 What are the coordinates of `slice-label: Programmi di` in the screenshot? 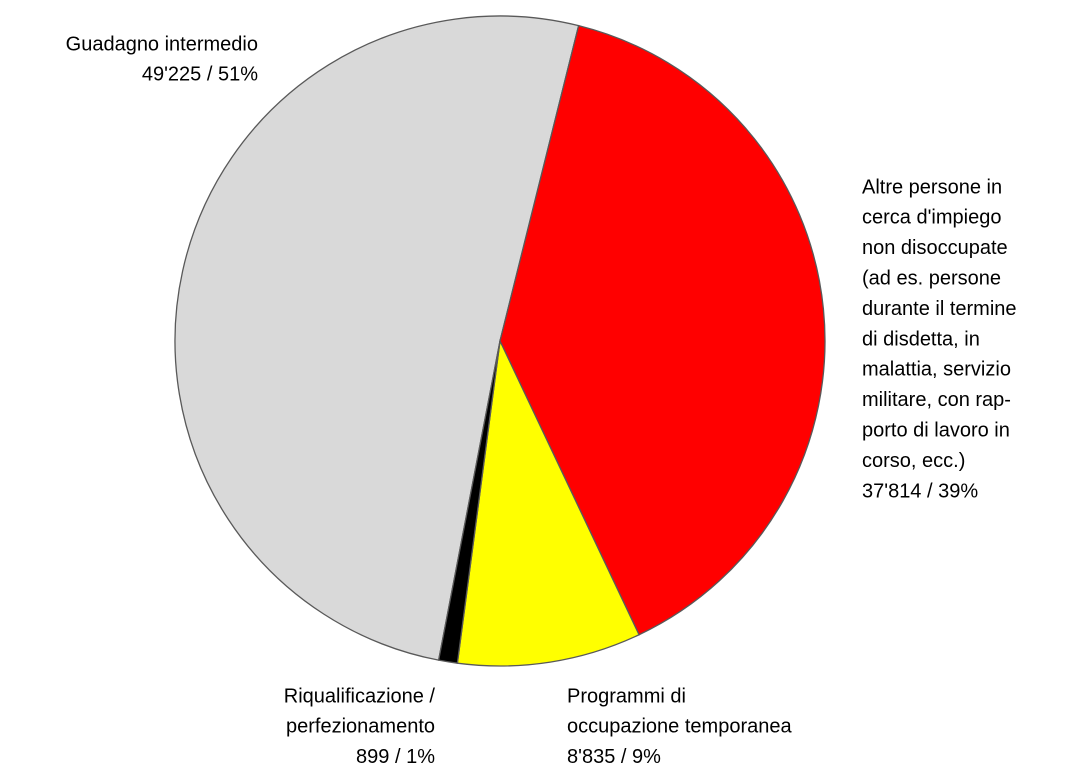 It's located at (626, 696).